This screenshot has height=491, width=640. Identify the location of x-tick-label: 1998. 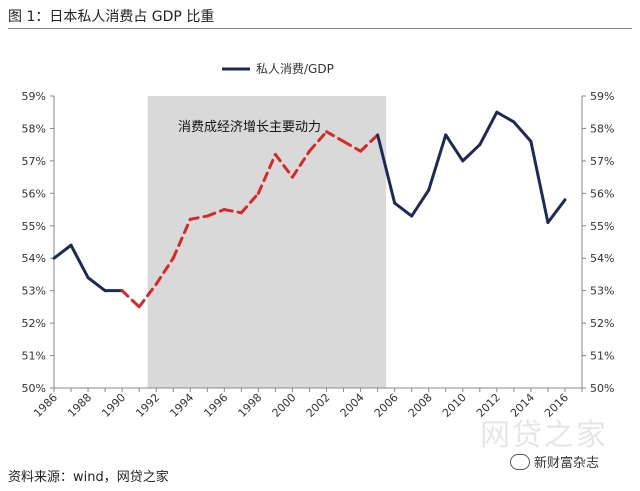
(250, 405).